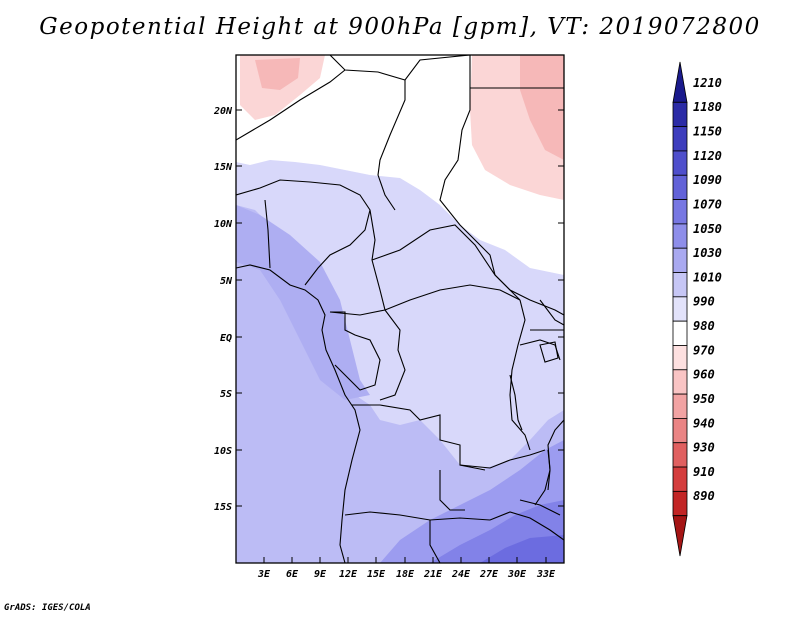 The width and height of the screenshot is (800, 623). Describe the element at coordinates (704, 472) in the screenshot. I see `colorbar-label: 910` at that location.